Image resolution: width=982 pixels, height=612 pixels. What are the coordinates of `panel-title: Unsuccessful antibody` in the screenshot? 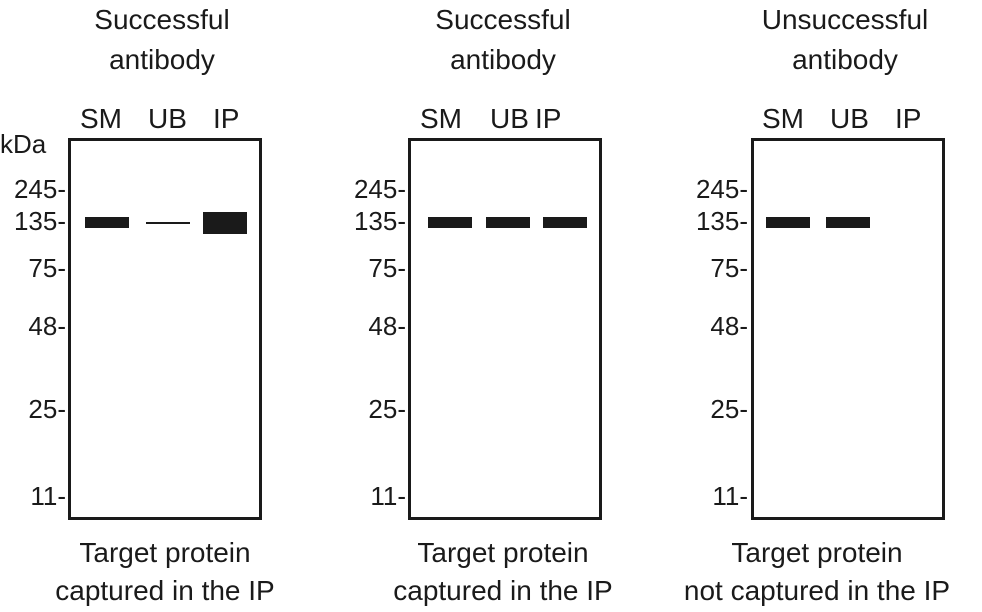 It's located at (845, 40).